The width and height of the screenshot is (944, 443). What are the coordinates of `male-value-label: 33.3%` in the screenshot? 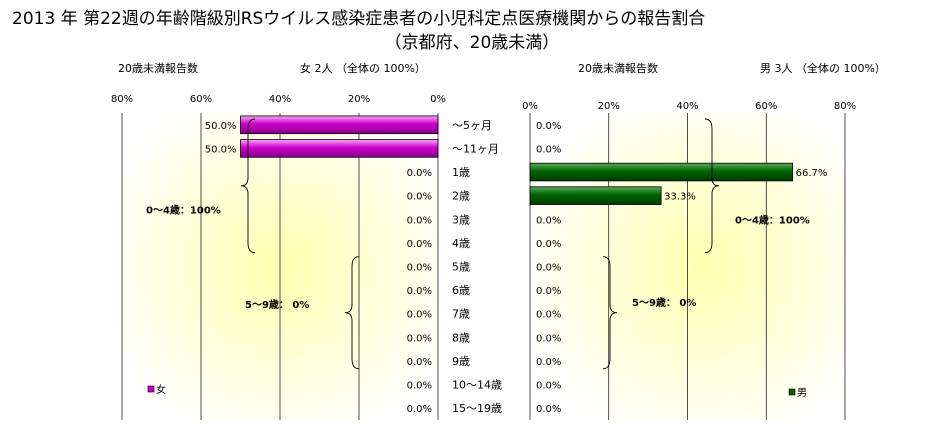 It's located at (680, 197).